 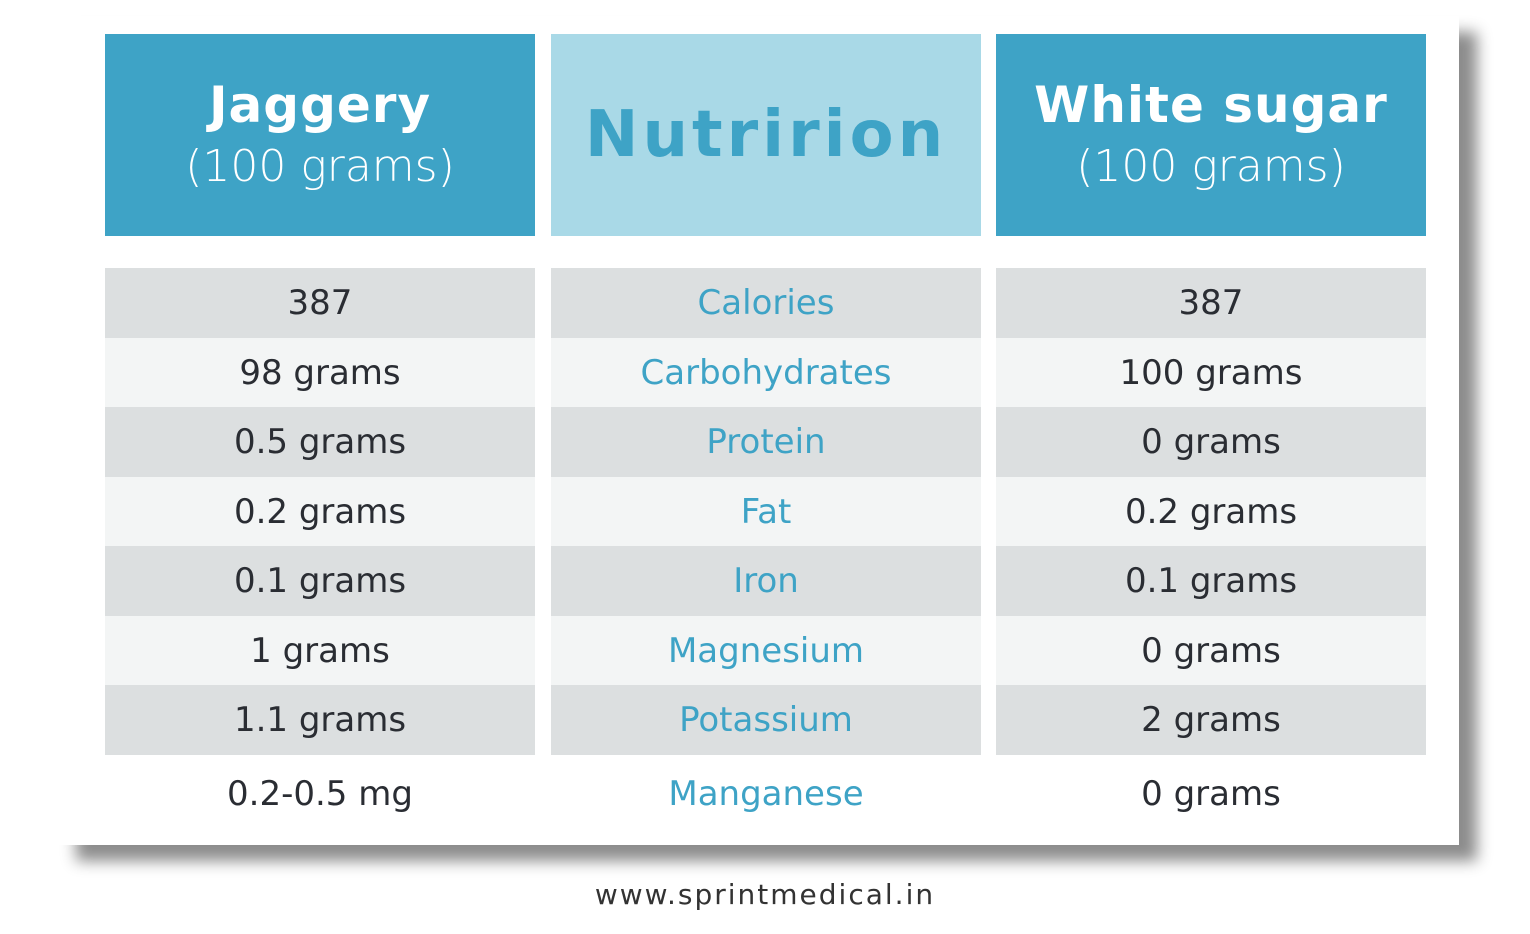 I want to click on header-title: White sugar, so click(x=1211, y=105).